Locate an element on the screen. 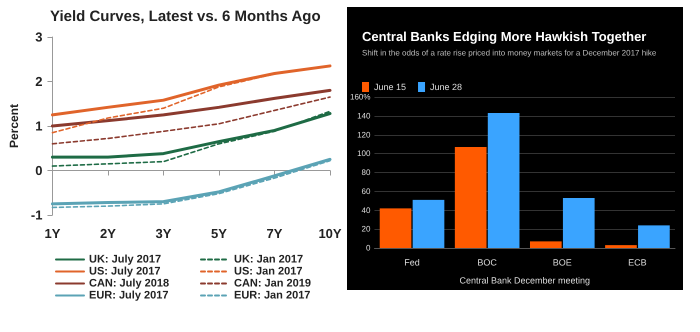 The height and width of the screenshot is (332, 700). y-tick-label: 120 is located at coordinates (364, 135).